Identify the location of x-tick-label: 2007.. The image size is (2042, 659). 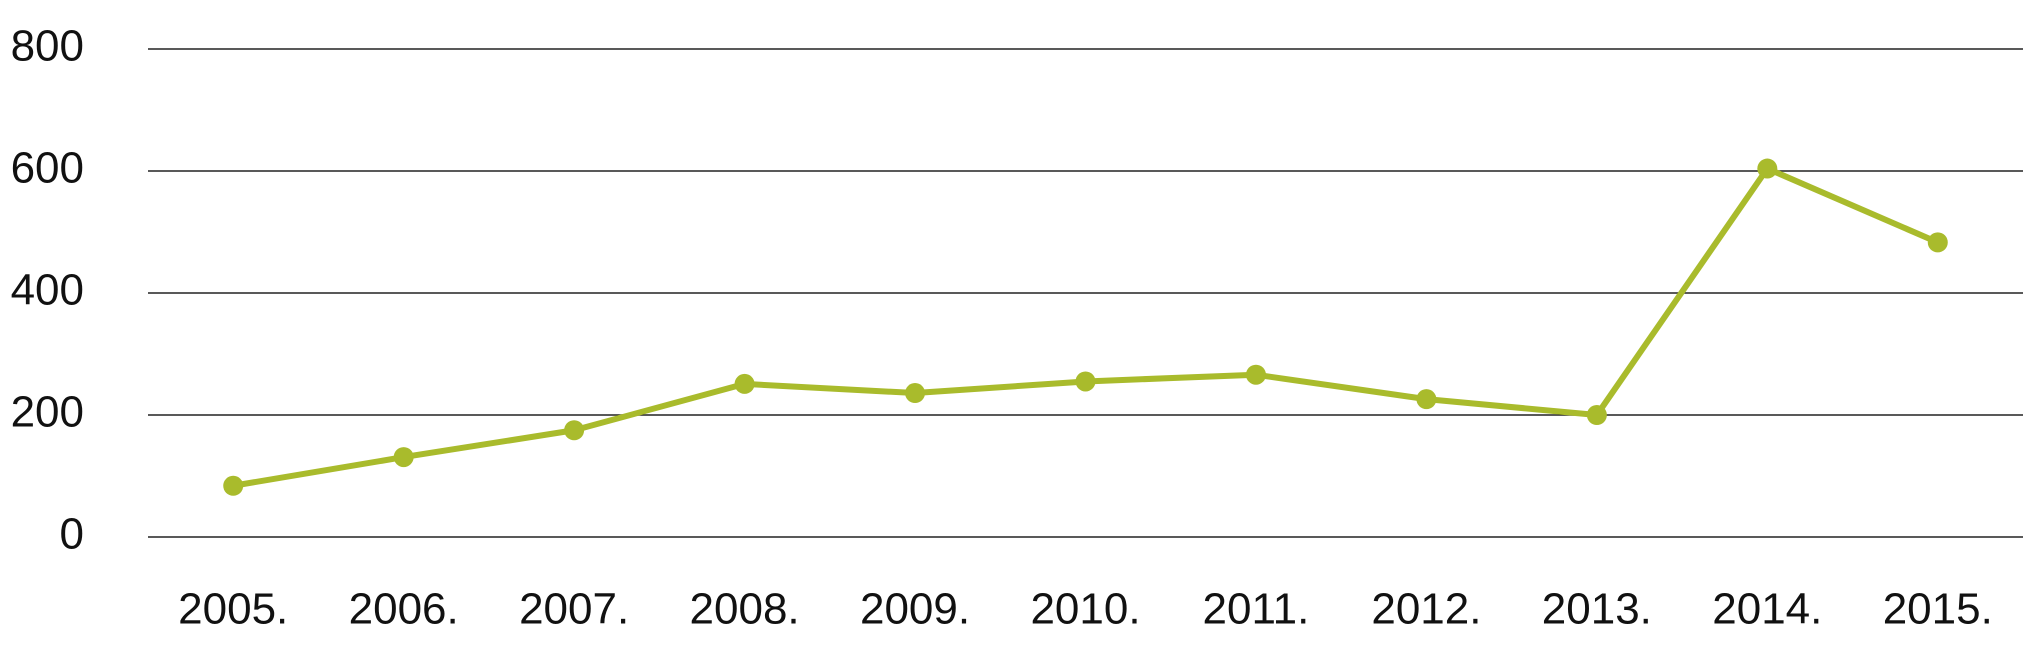
(574, 609).